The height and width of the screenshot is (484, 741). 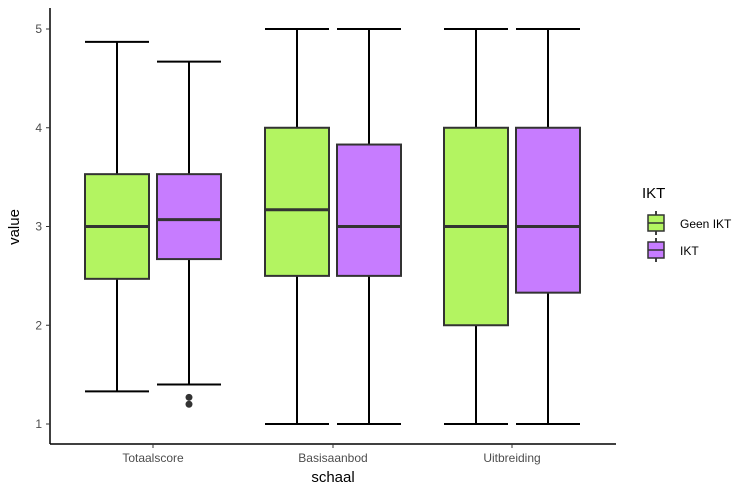 I want to click on legend-label: IKT, so click(x=689, y=251).